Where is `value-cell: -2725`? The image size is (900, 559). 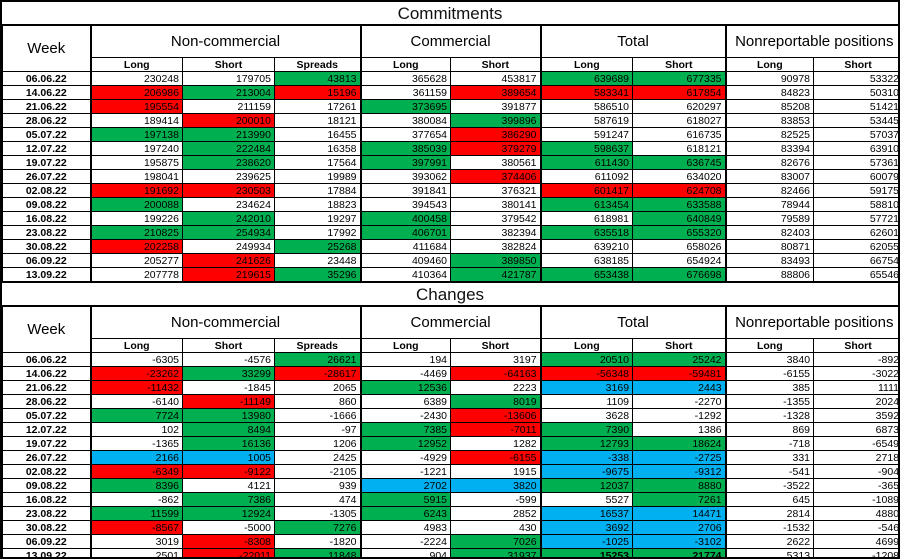
value-cell: -2725 is located at coordinates (679, 457).